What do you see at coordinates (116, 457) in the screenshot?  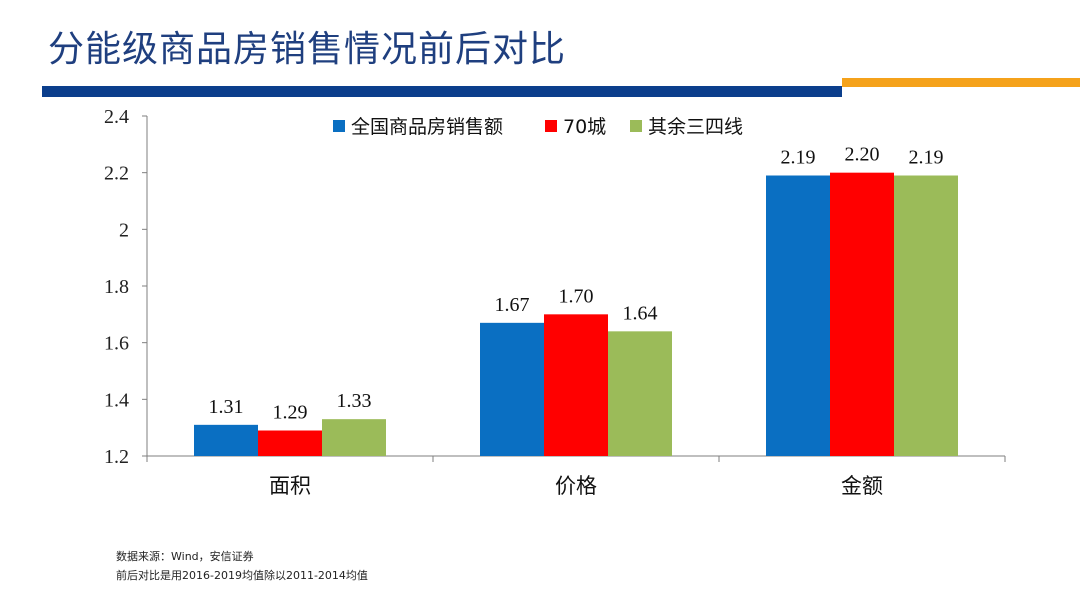 I see `y-tick-label: 1.2` at bounding box center [116, 457].